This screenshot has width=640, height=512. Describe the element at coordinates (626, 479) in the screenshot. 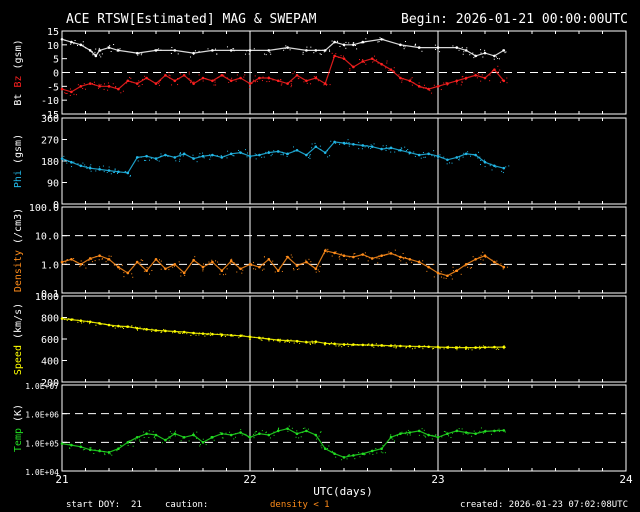

I see `x-tick-label: 24` at that location.